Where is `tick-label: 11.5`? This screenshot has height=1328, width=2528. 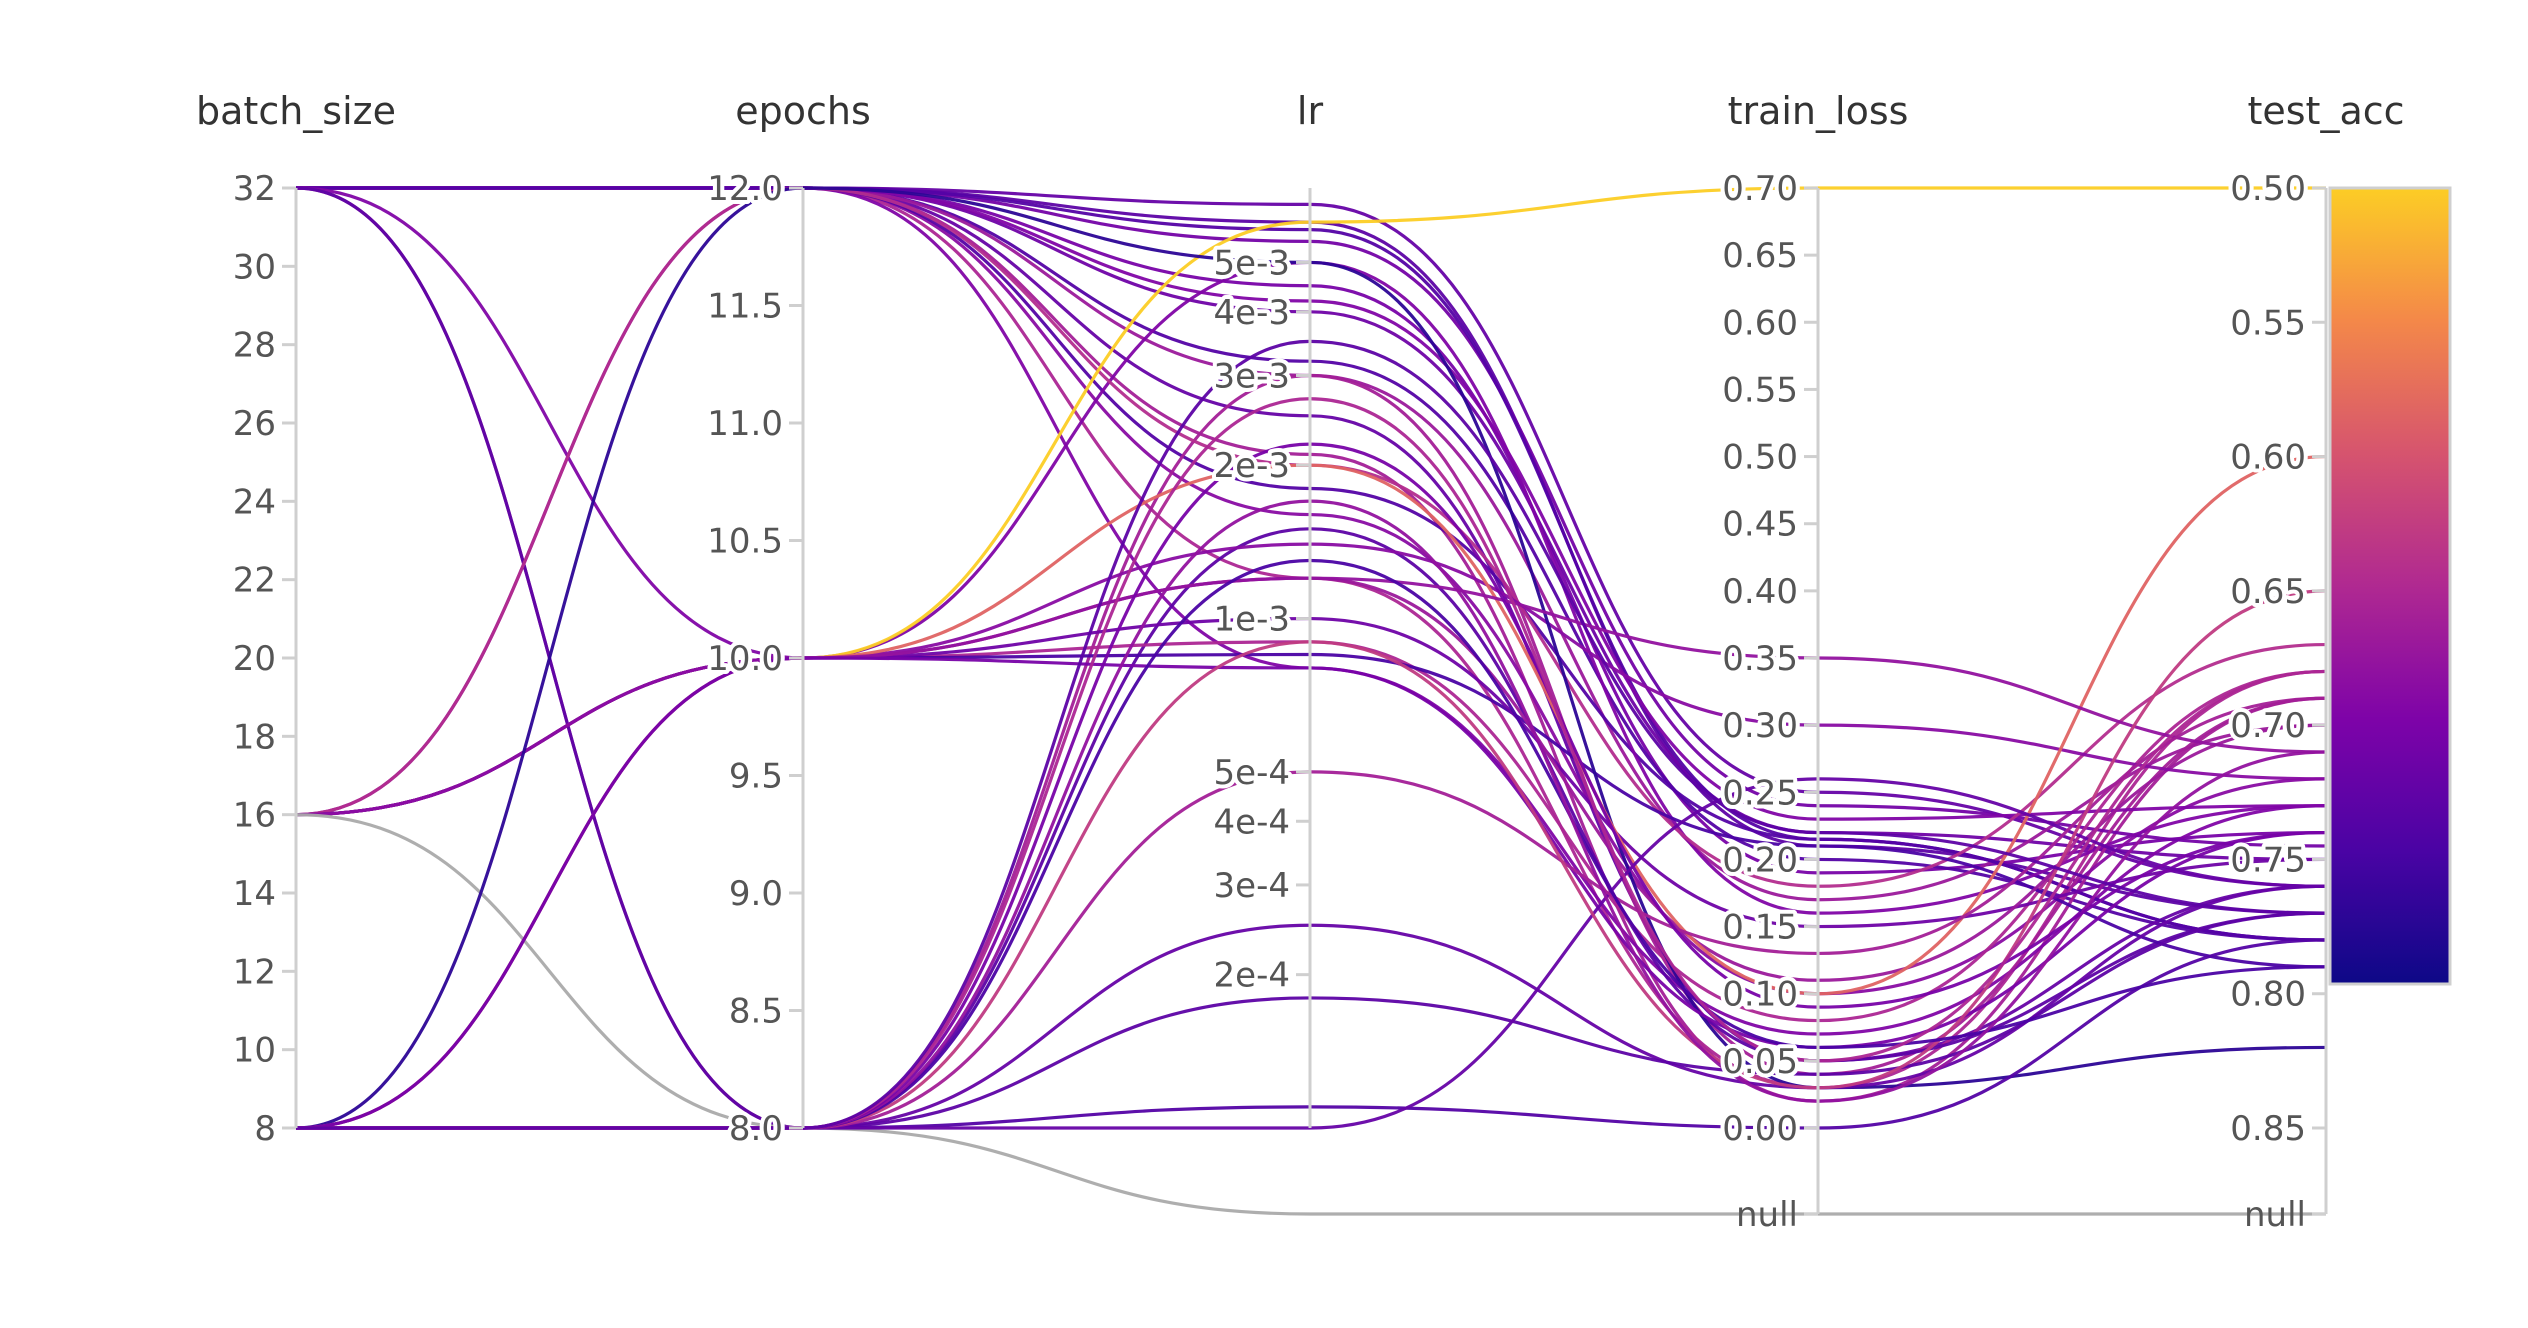 tick-label: 11.5 is located at coordinates (745, 307).